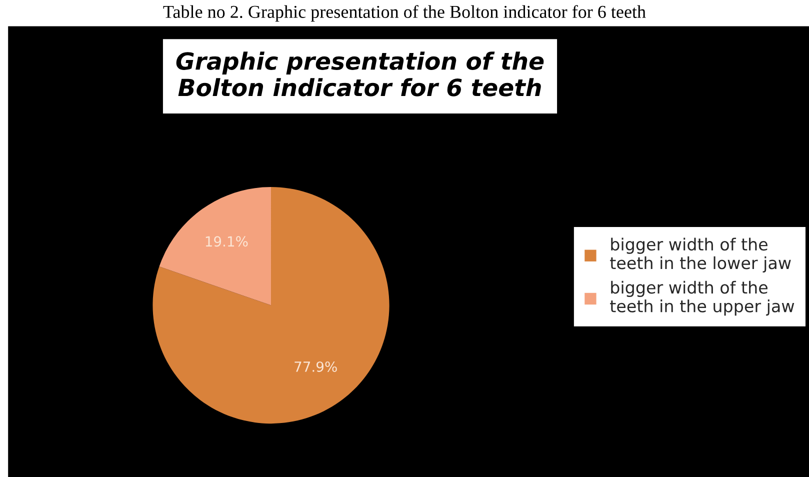  What do you see at coordinates (404, 13) in the screenshot?
I see `text: Table no 2. Graphic presentation of the Bolton indicator for 6 teeth` at bounding box center [404, 13].